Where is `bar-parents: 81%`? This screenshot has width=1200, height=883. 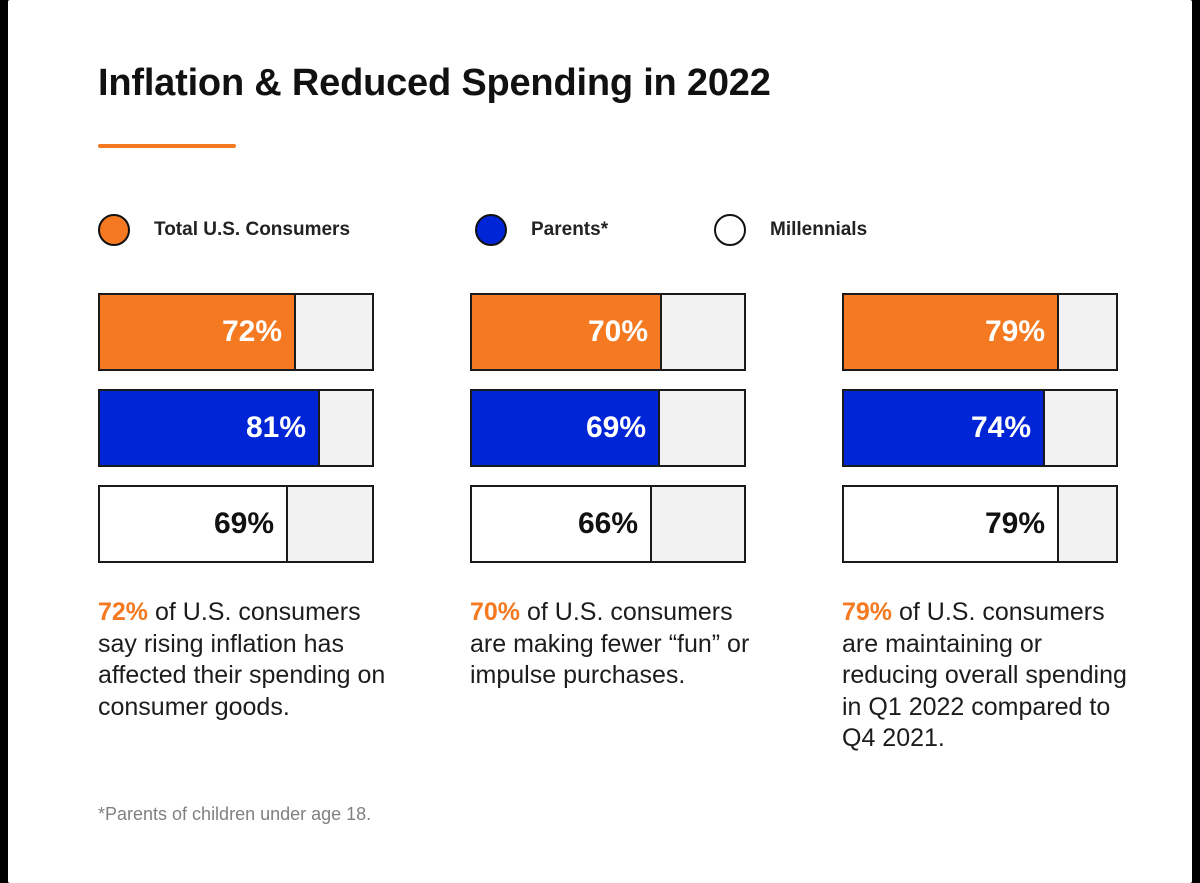 bar-parents: 81% is located at coordinates (236, 428).